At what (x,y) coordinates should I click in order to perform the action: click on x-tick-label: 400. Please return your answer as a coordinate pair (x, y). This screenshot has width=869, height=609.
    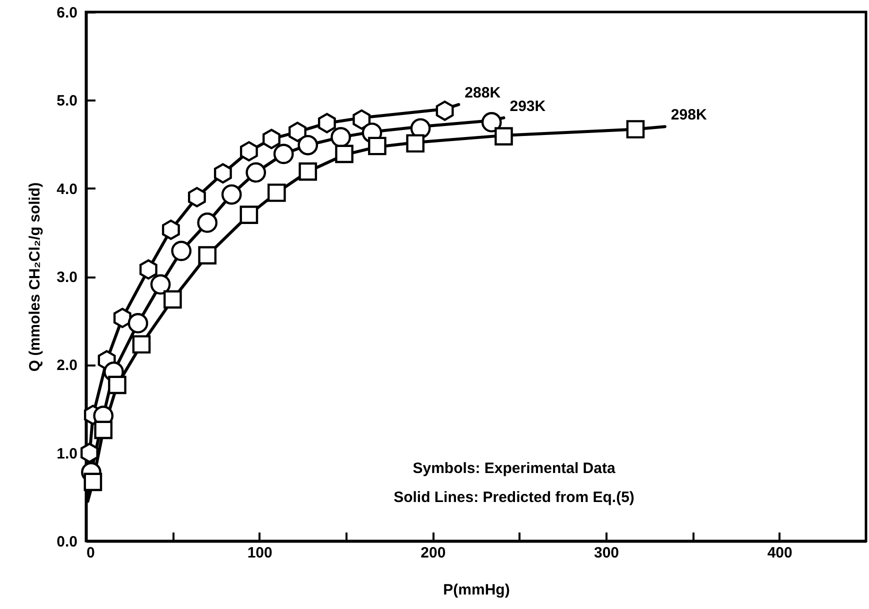
    Looking at the image, I should click on (779, 553).